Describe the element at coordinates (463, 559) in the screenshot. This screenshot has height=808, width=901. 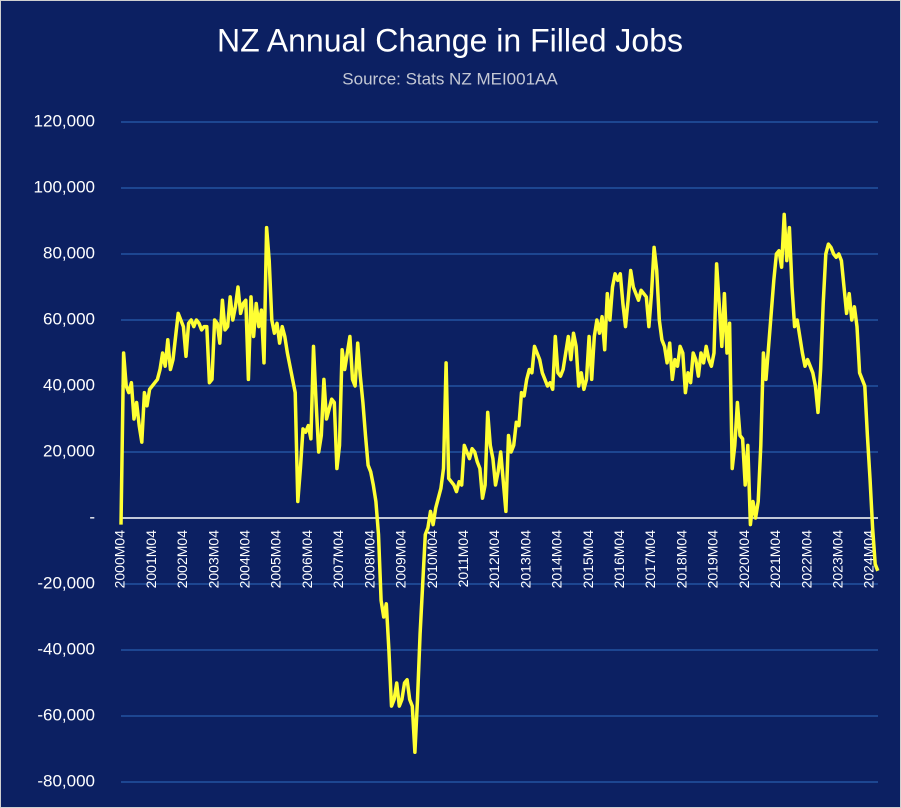
I see `x-tick-label: 2011M04` at that location.